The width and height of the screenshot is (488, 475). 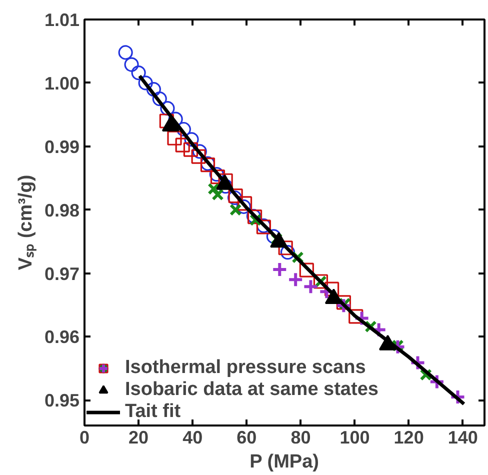 I want to click on y-tick-label: 0.99, so click(x=62, y=146).